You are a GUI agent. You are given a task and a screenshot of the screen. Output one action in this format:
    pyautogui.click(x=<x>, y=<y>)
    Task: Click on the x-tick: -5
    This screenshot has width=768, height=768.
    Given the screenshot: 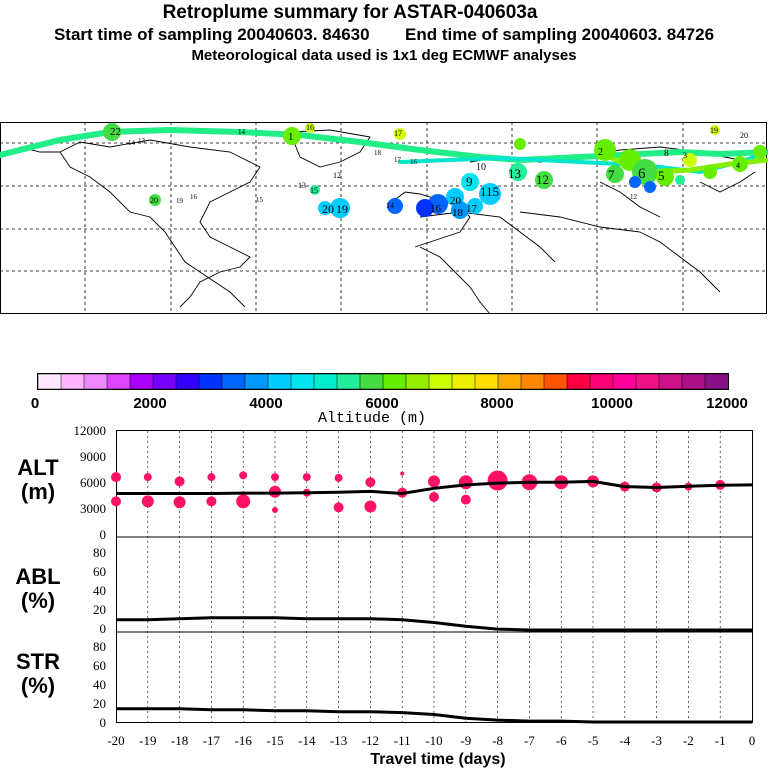 What is the action you would take?
    pyautogui.click(x=593, y=740)
    